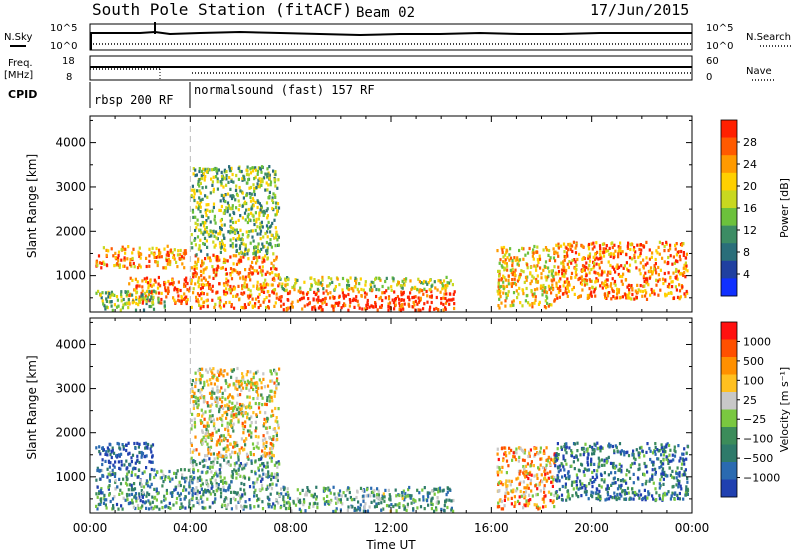 The height and width of the screenshot is (554, 800). Describe the element at coordinates (69, 77) in the screenshot. I see `freq-tick-bottom: 8` at that location.